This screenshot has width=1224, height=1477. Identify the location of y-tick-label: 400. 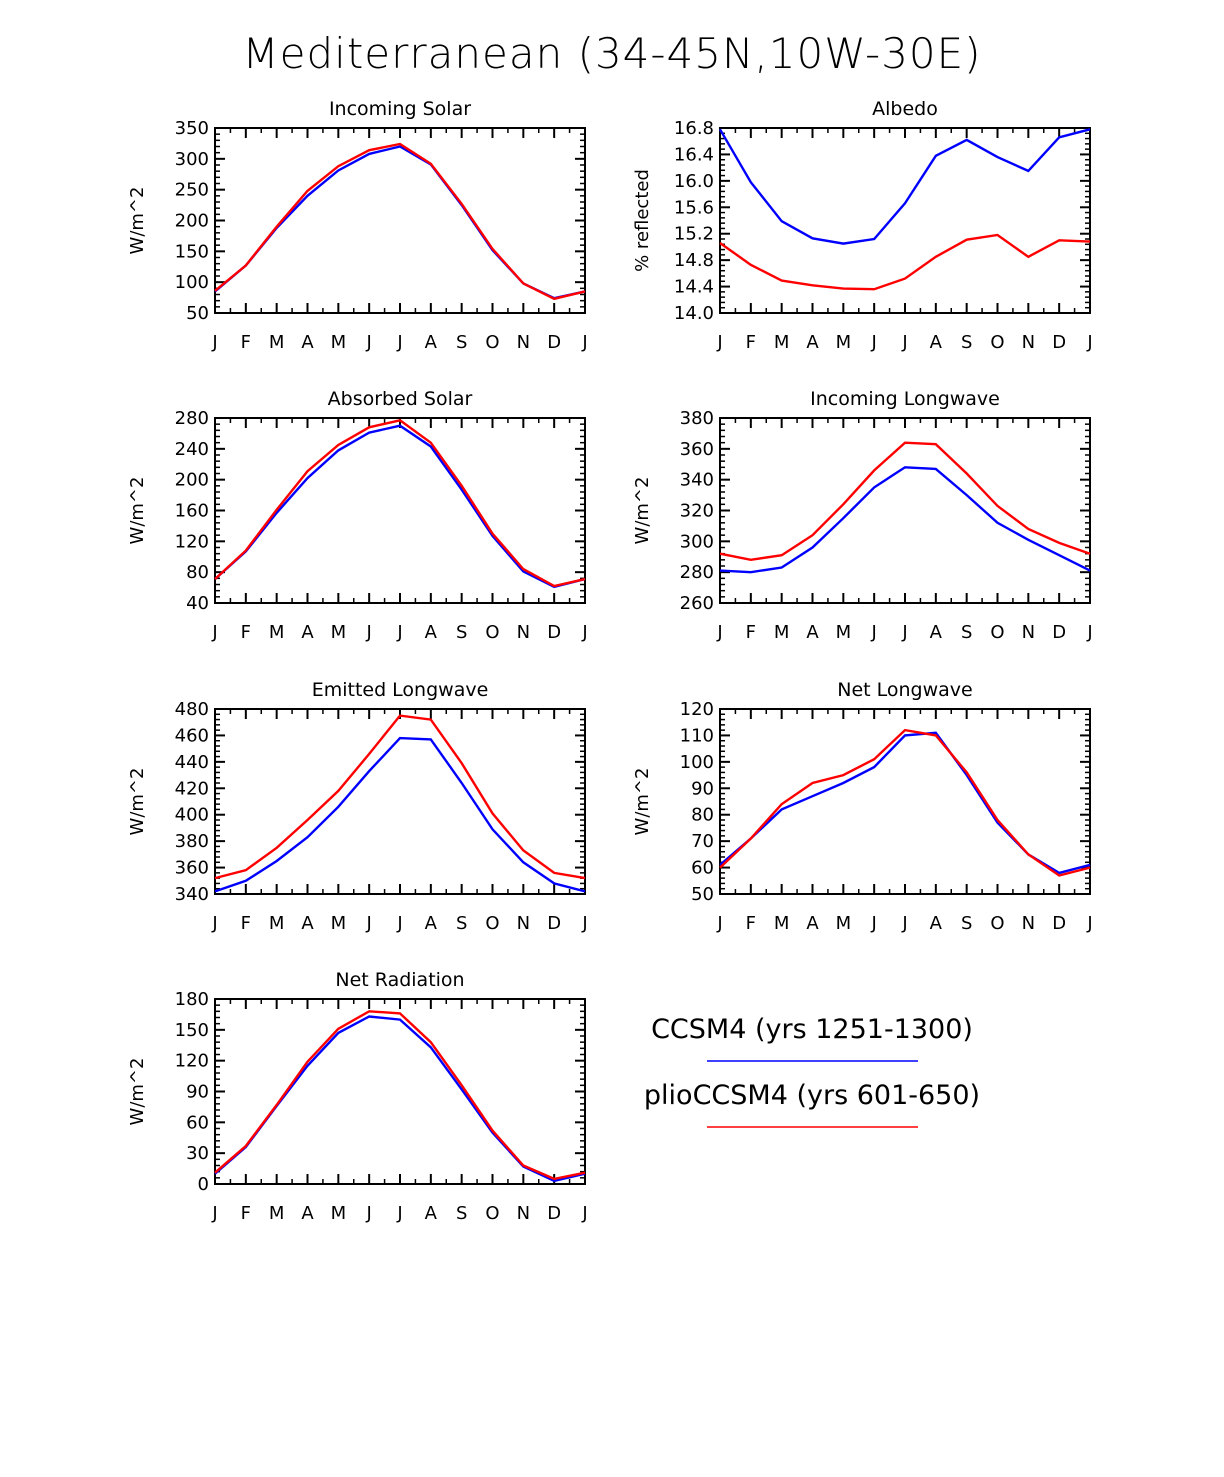
(192, 815).